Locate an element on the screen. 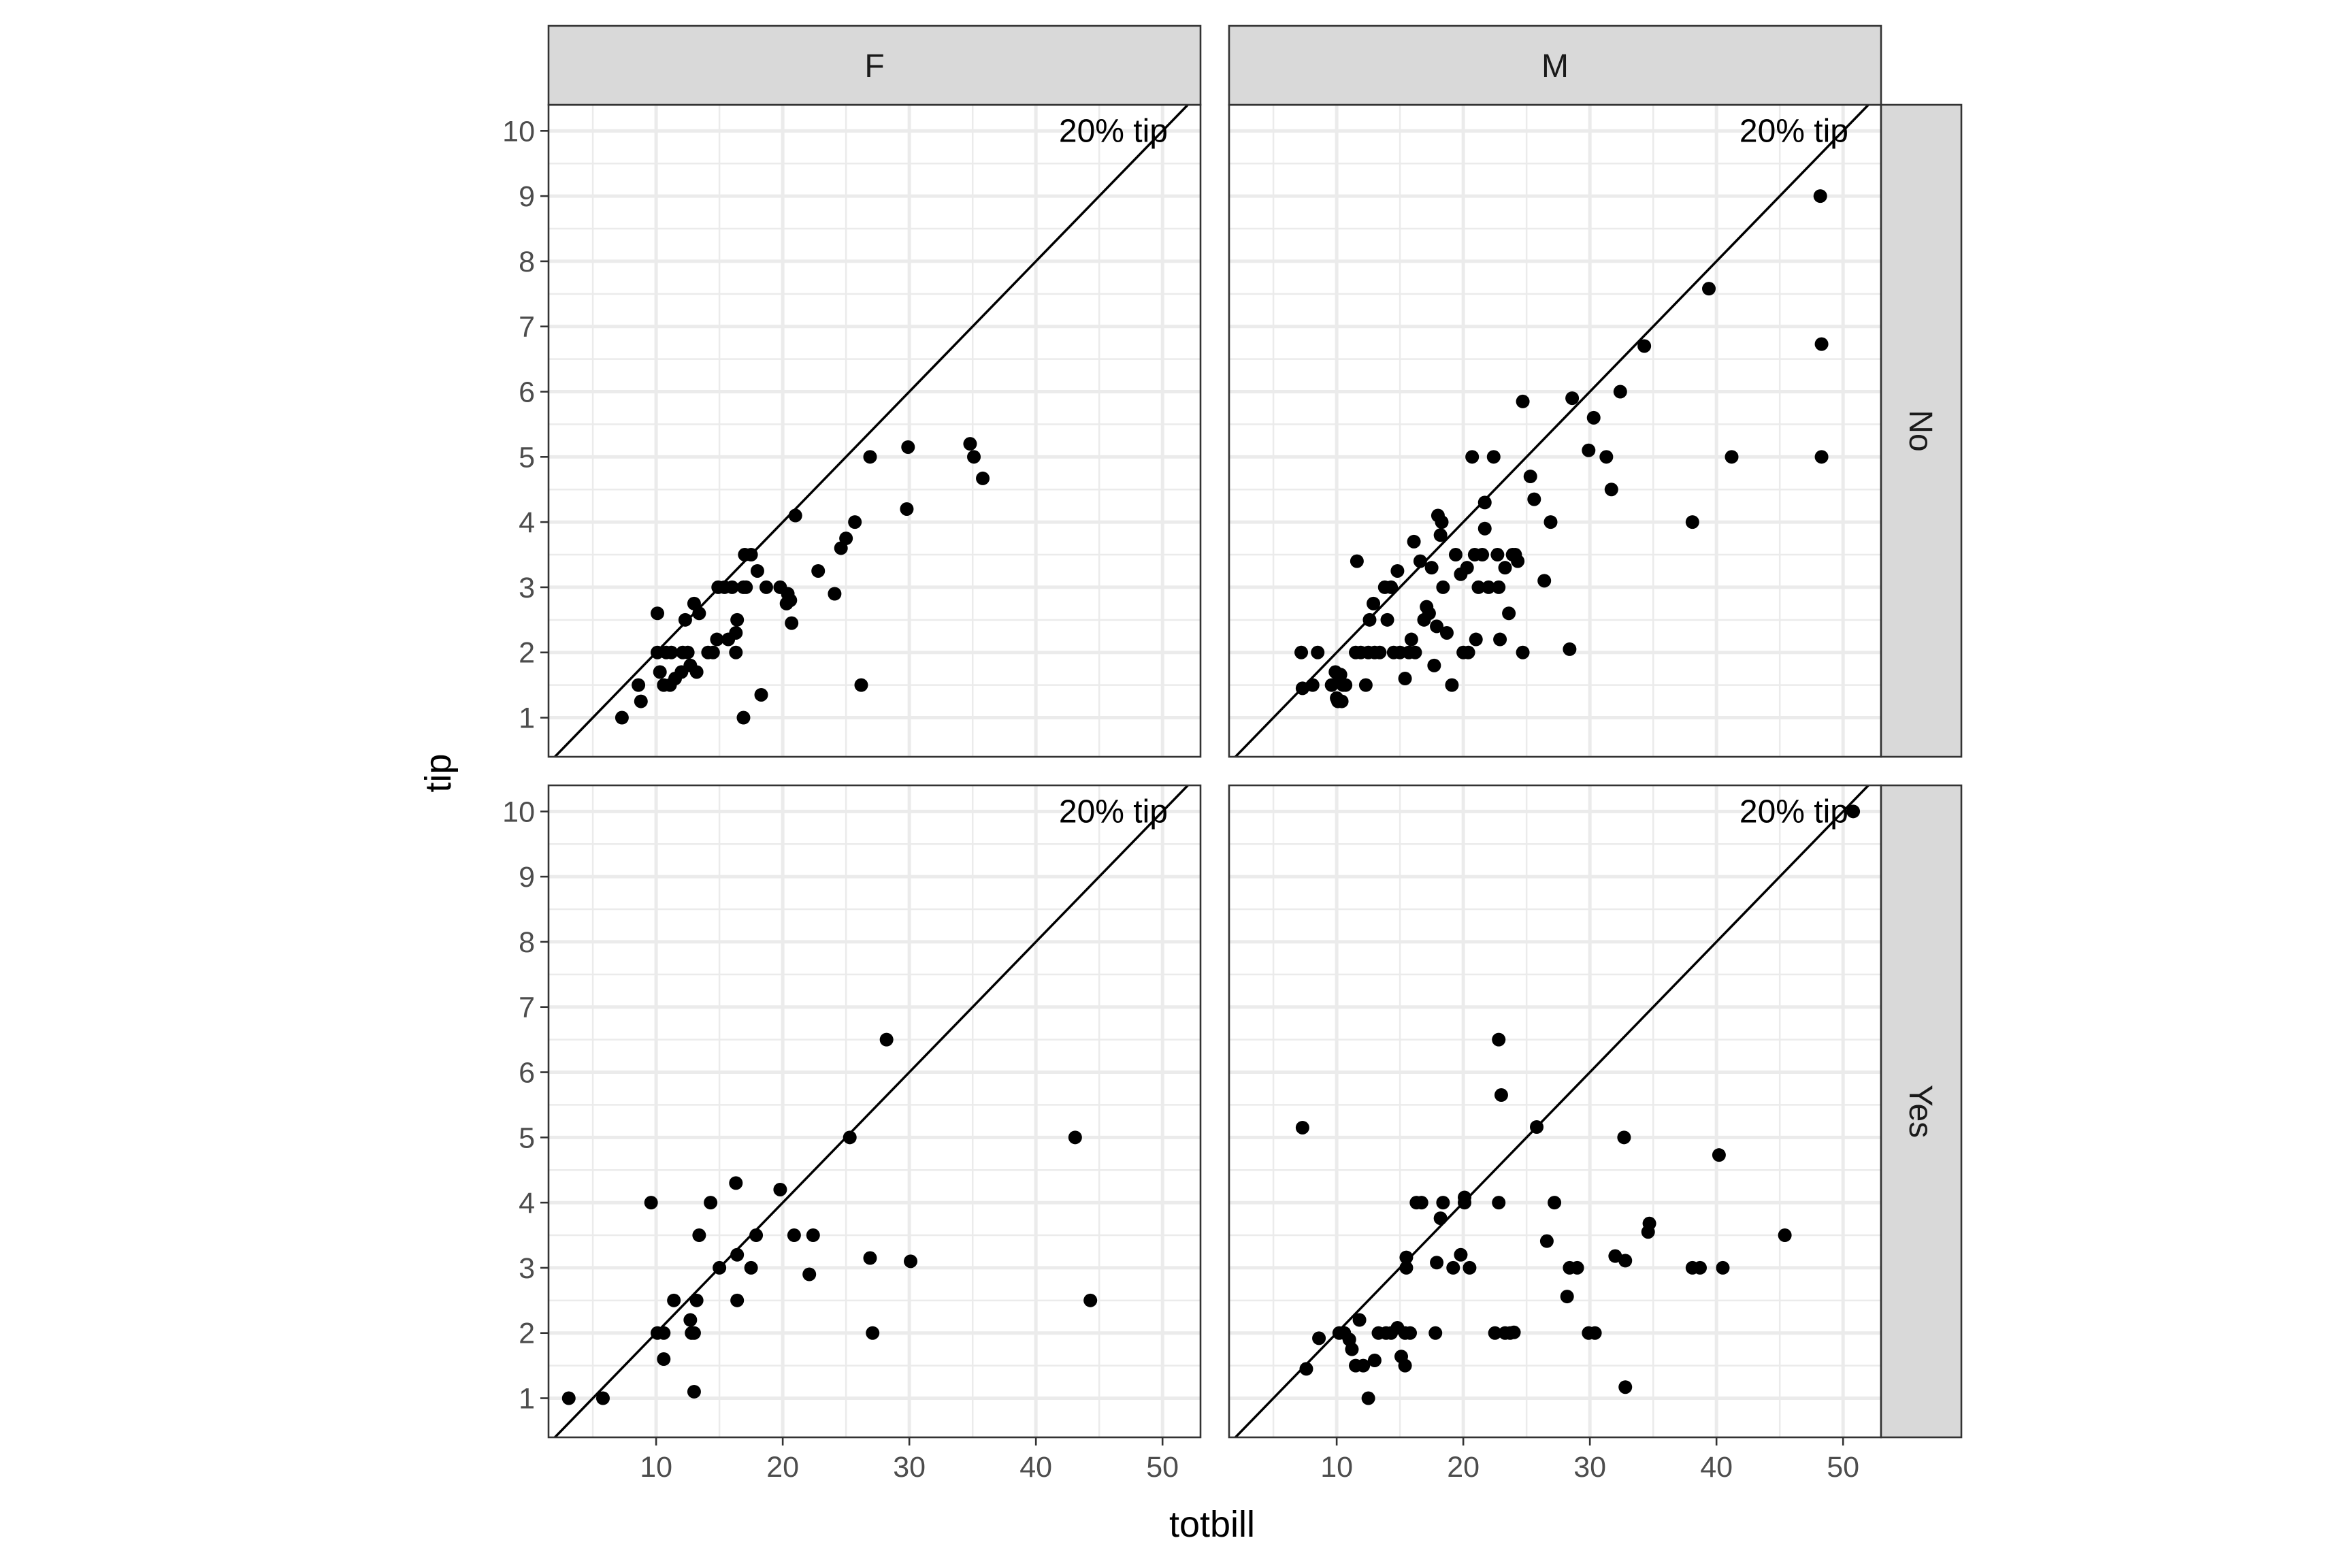 Image resolution: width=2352 pixels, height=1568 pixels. strip-label: Yes is located at coordinates (1920, 1112).